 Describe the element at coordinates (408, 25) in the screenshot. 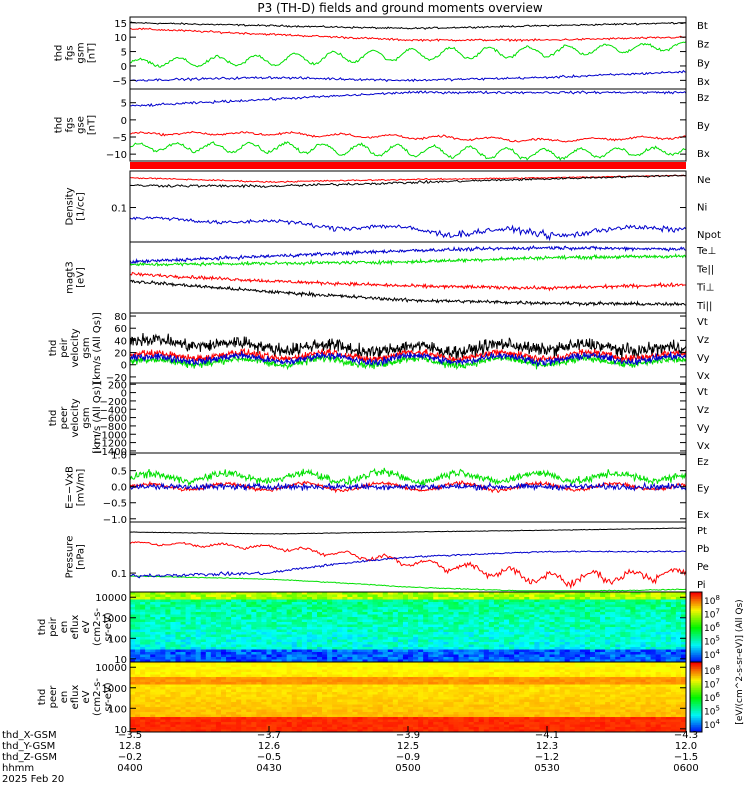

I see `series-fgs-gsm-Bt` at that location.